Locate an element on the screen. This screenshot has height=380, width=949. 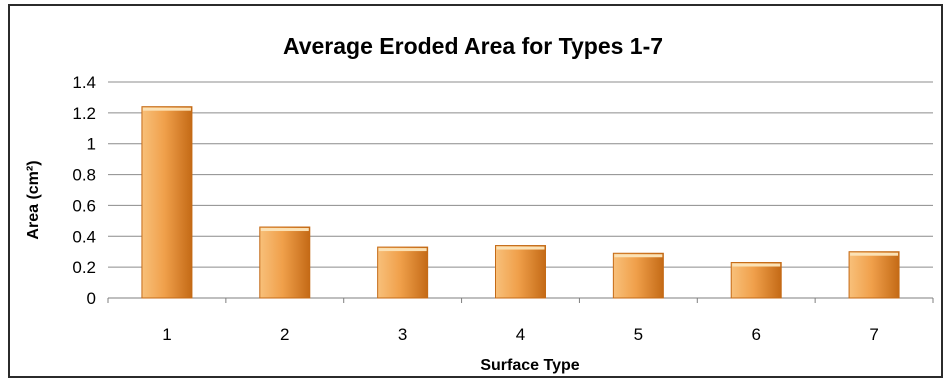
x-axis-title: Surface Type is located at coordinates (529, 365).